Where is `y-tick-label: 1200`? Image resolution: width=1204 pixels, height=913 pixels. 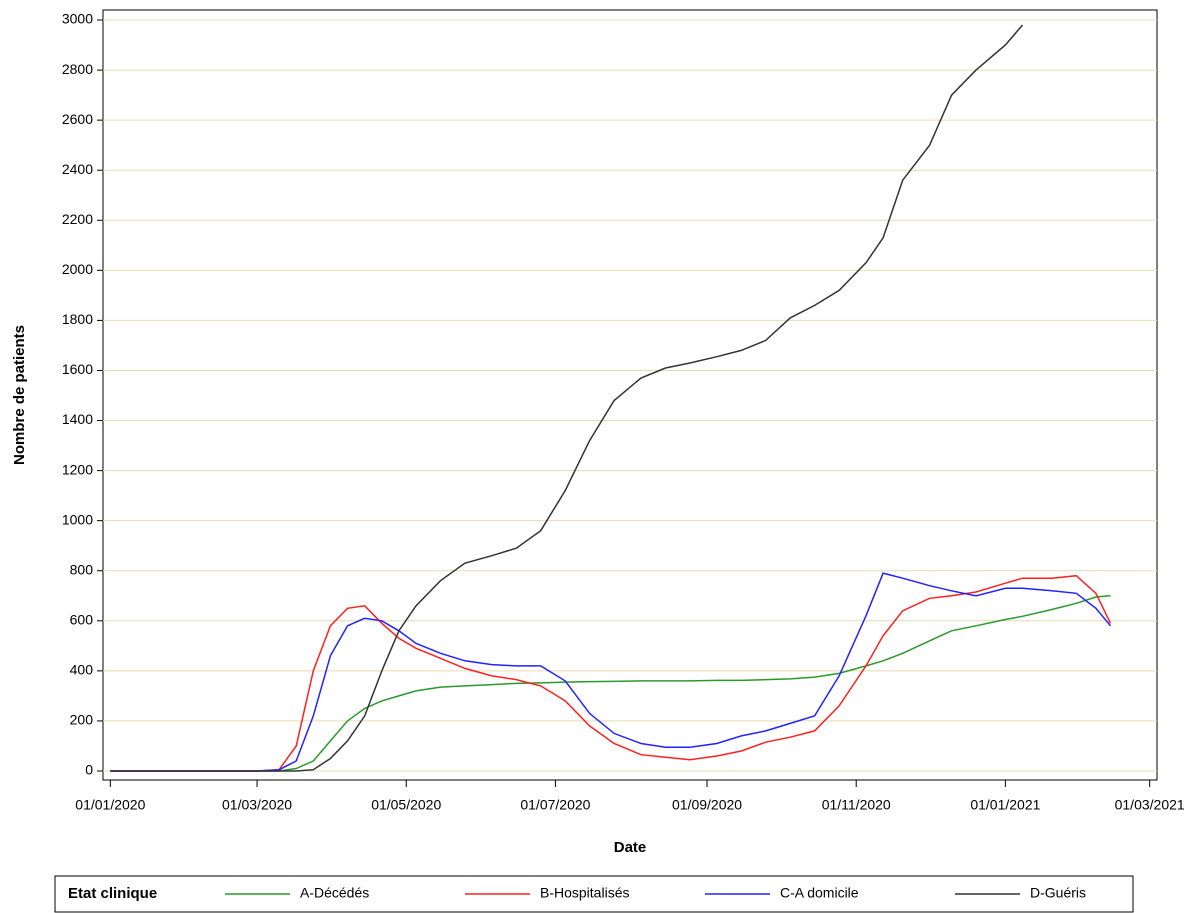 y-tick-label: 1200 is located at coordinates (77, 469).